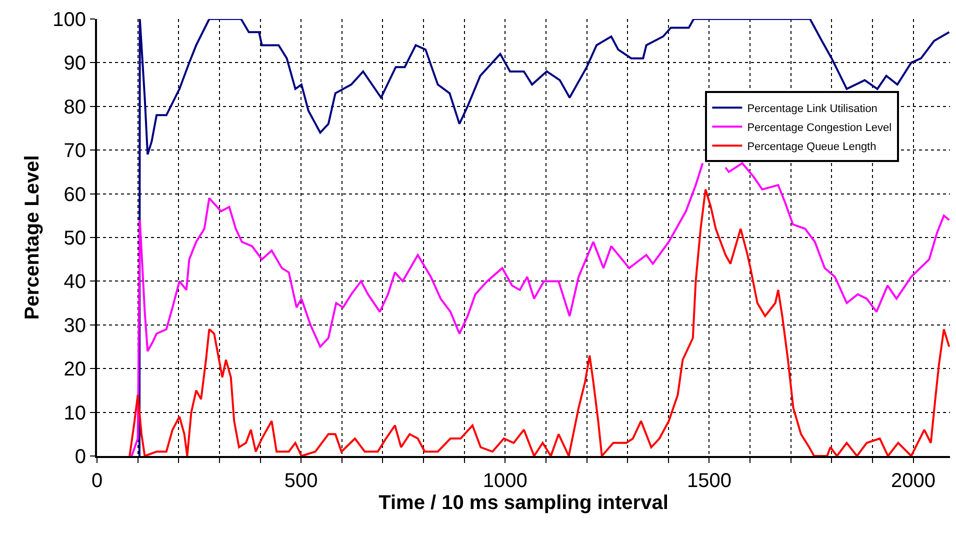  Describe the element at coordinates (75, 195) in the screenshot. I see `y-tick-label: 60` at that location.